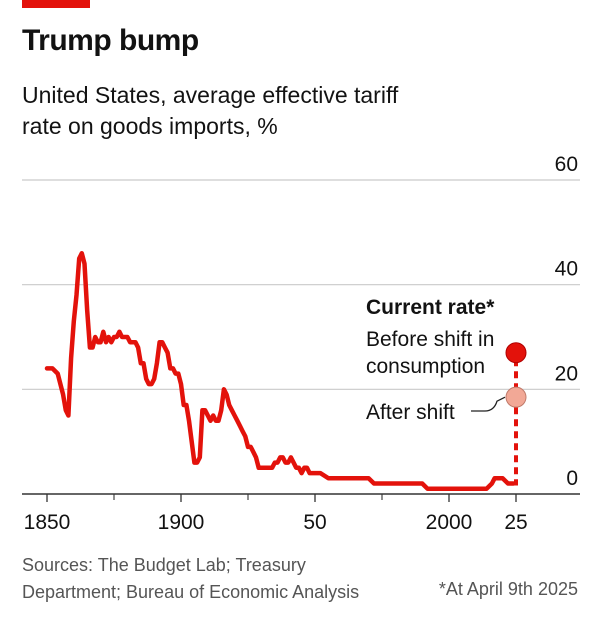  Describe the element at coordinates (314, 522) in the screenshot. I see `x-tick-label: 50` at that location.